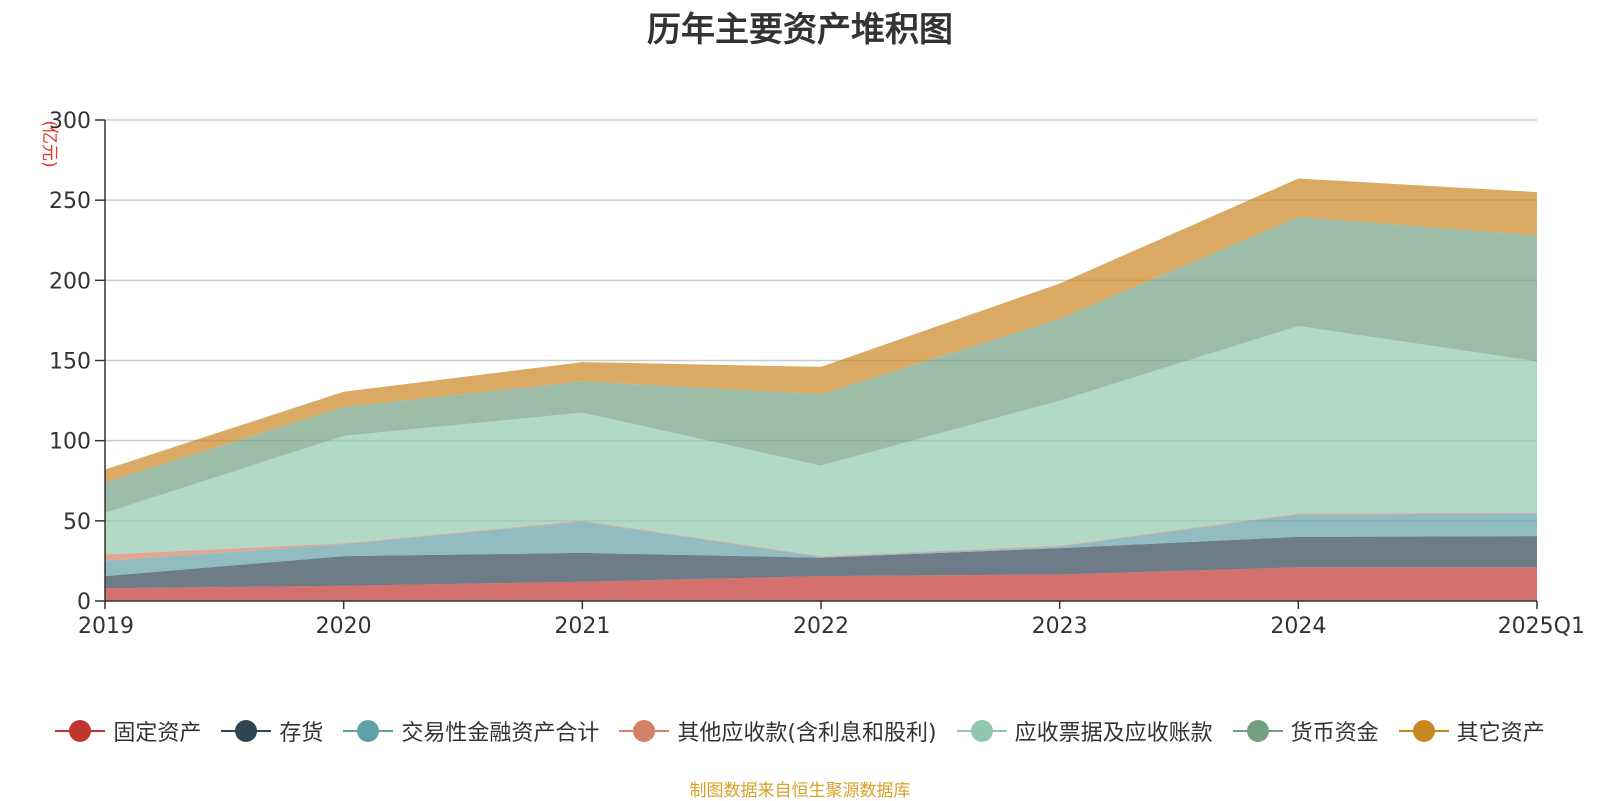 This screenshot has width=1600, height=801. I want to click on y-tick-label: 50, so click(77, 522).